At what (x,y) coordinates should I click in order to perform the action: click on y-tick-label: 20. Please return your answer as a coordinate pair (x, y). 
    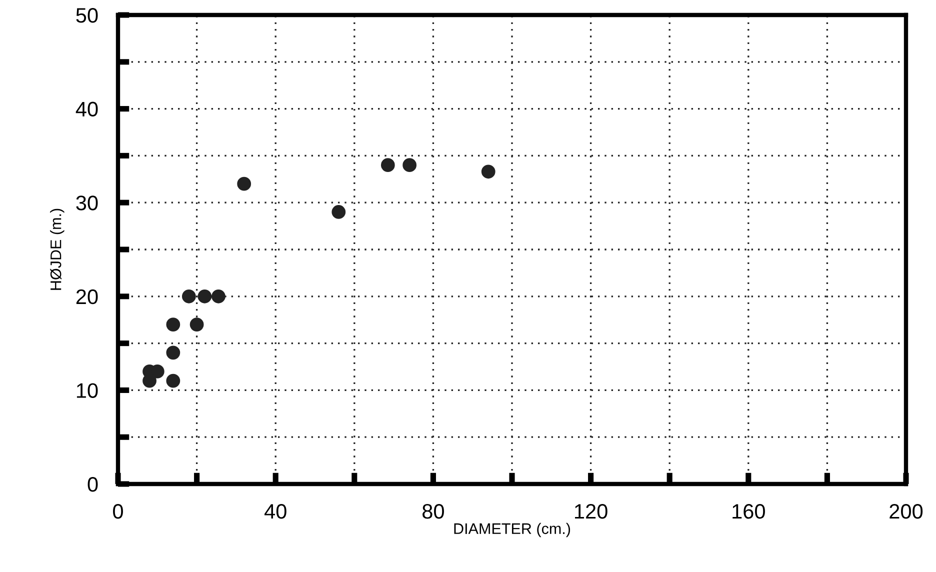
    Looking at the image, I should click on (87, 296).